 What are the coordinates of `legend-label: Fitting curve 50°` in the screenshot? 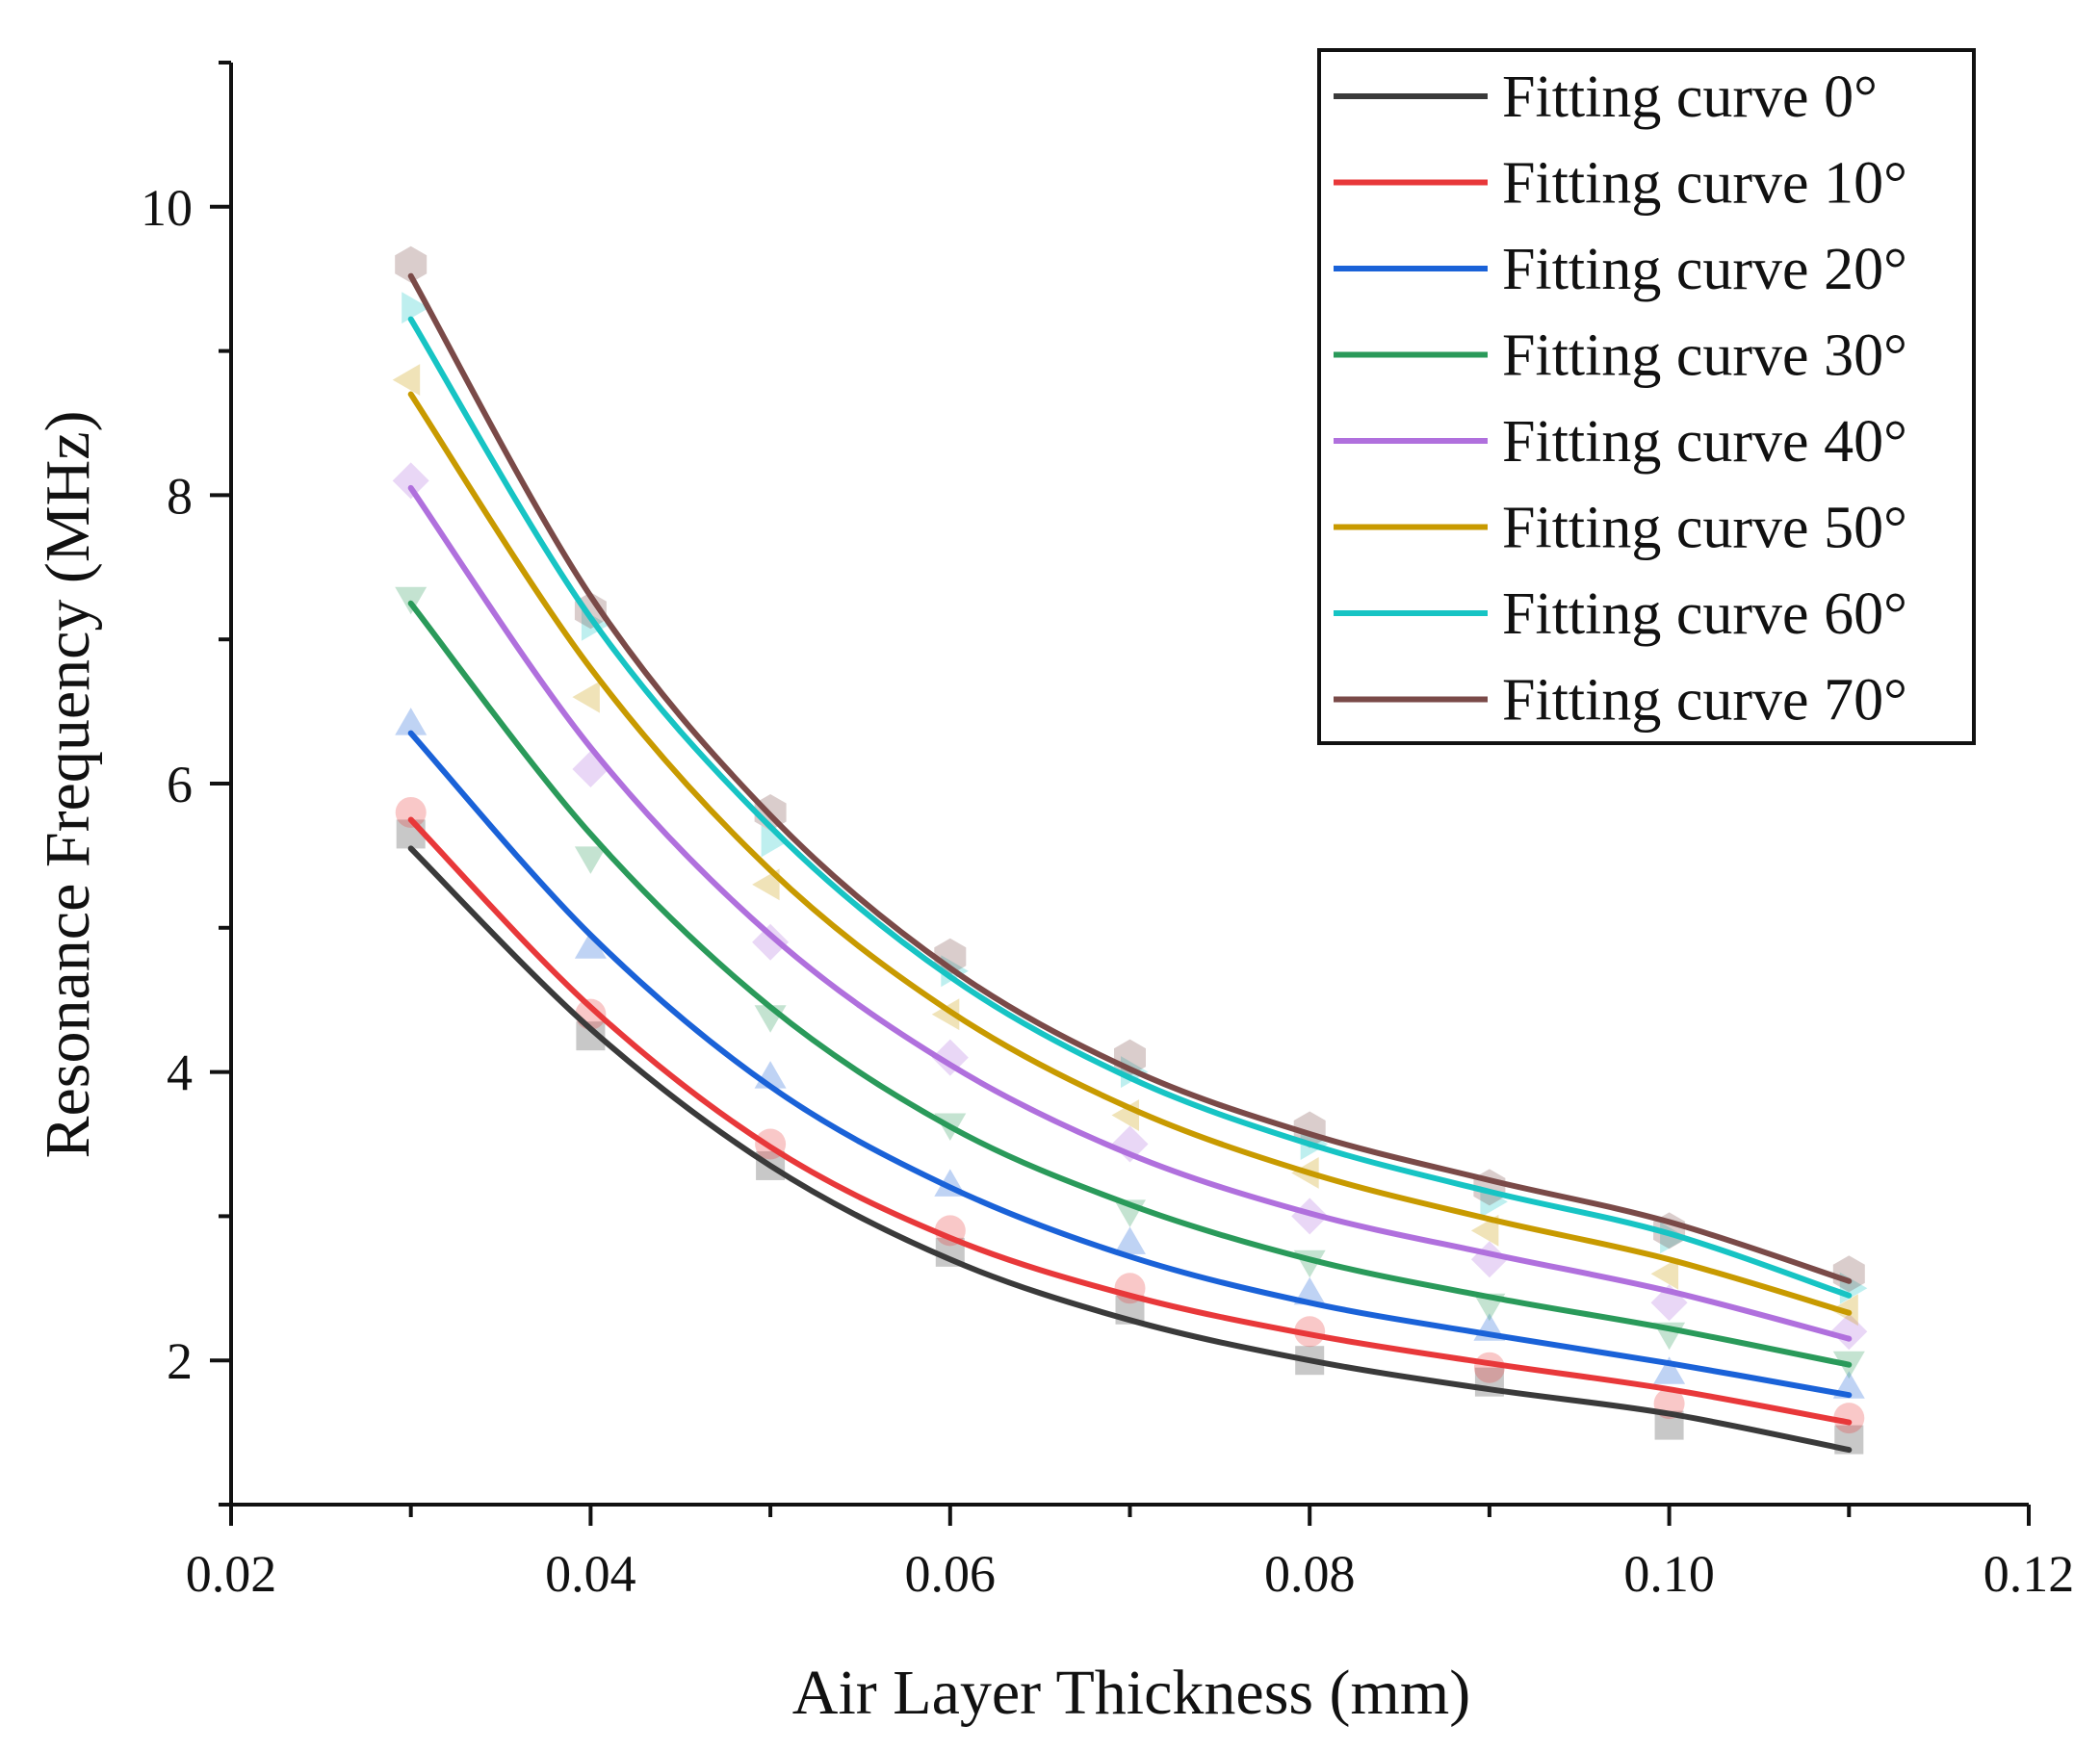 It's located at (1704, 528).